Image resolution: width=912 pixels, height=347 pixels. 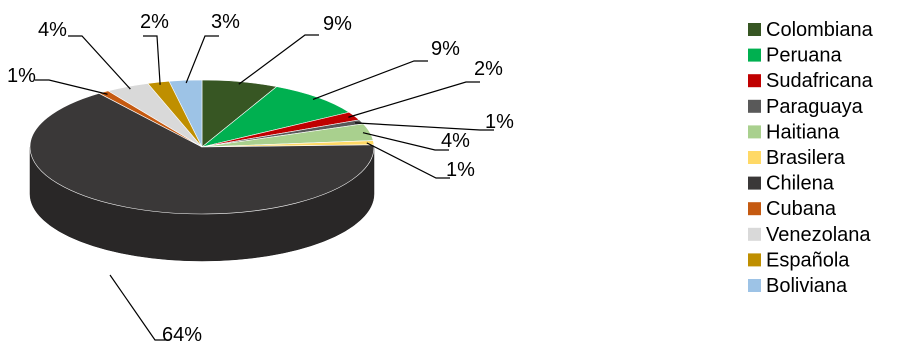 I want to click on legend-label-sudafricana: Sudafricana, so click(x=820, y=81).